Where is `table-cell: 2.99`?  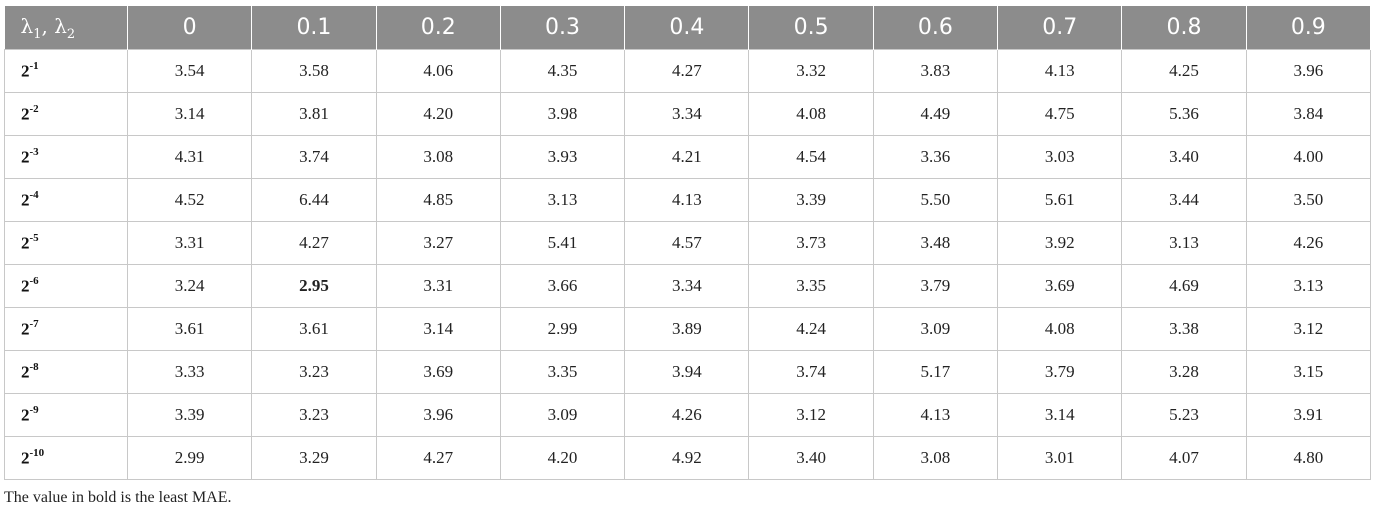 table-cell: 2.99 is located at coordinates (189, 458).